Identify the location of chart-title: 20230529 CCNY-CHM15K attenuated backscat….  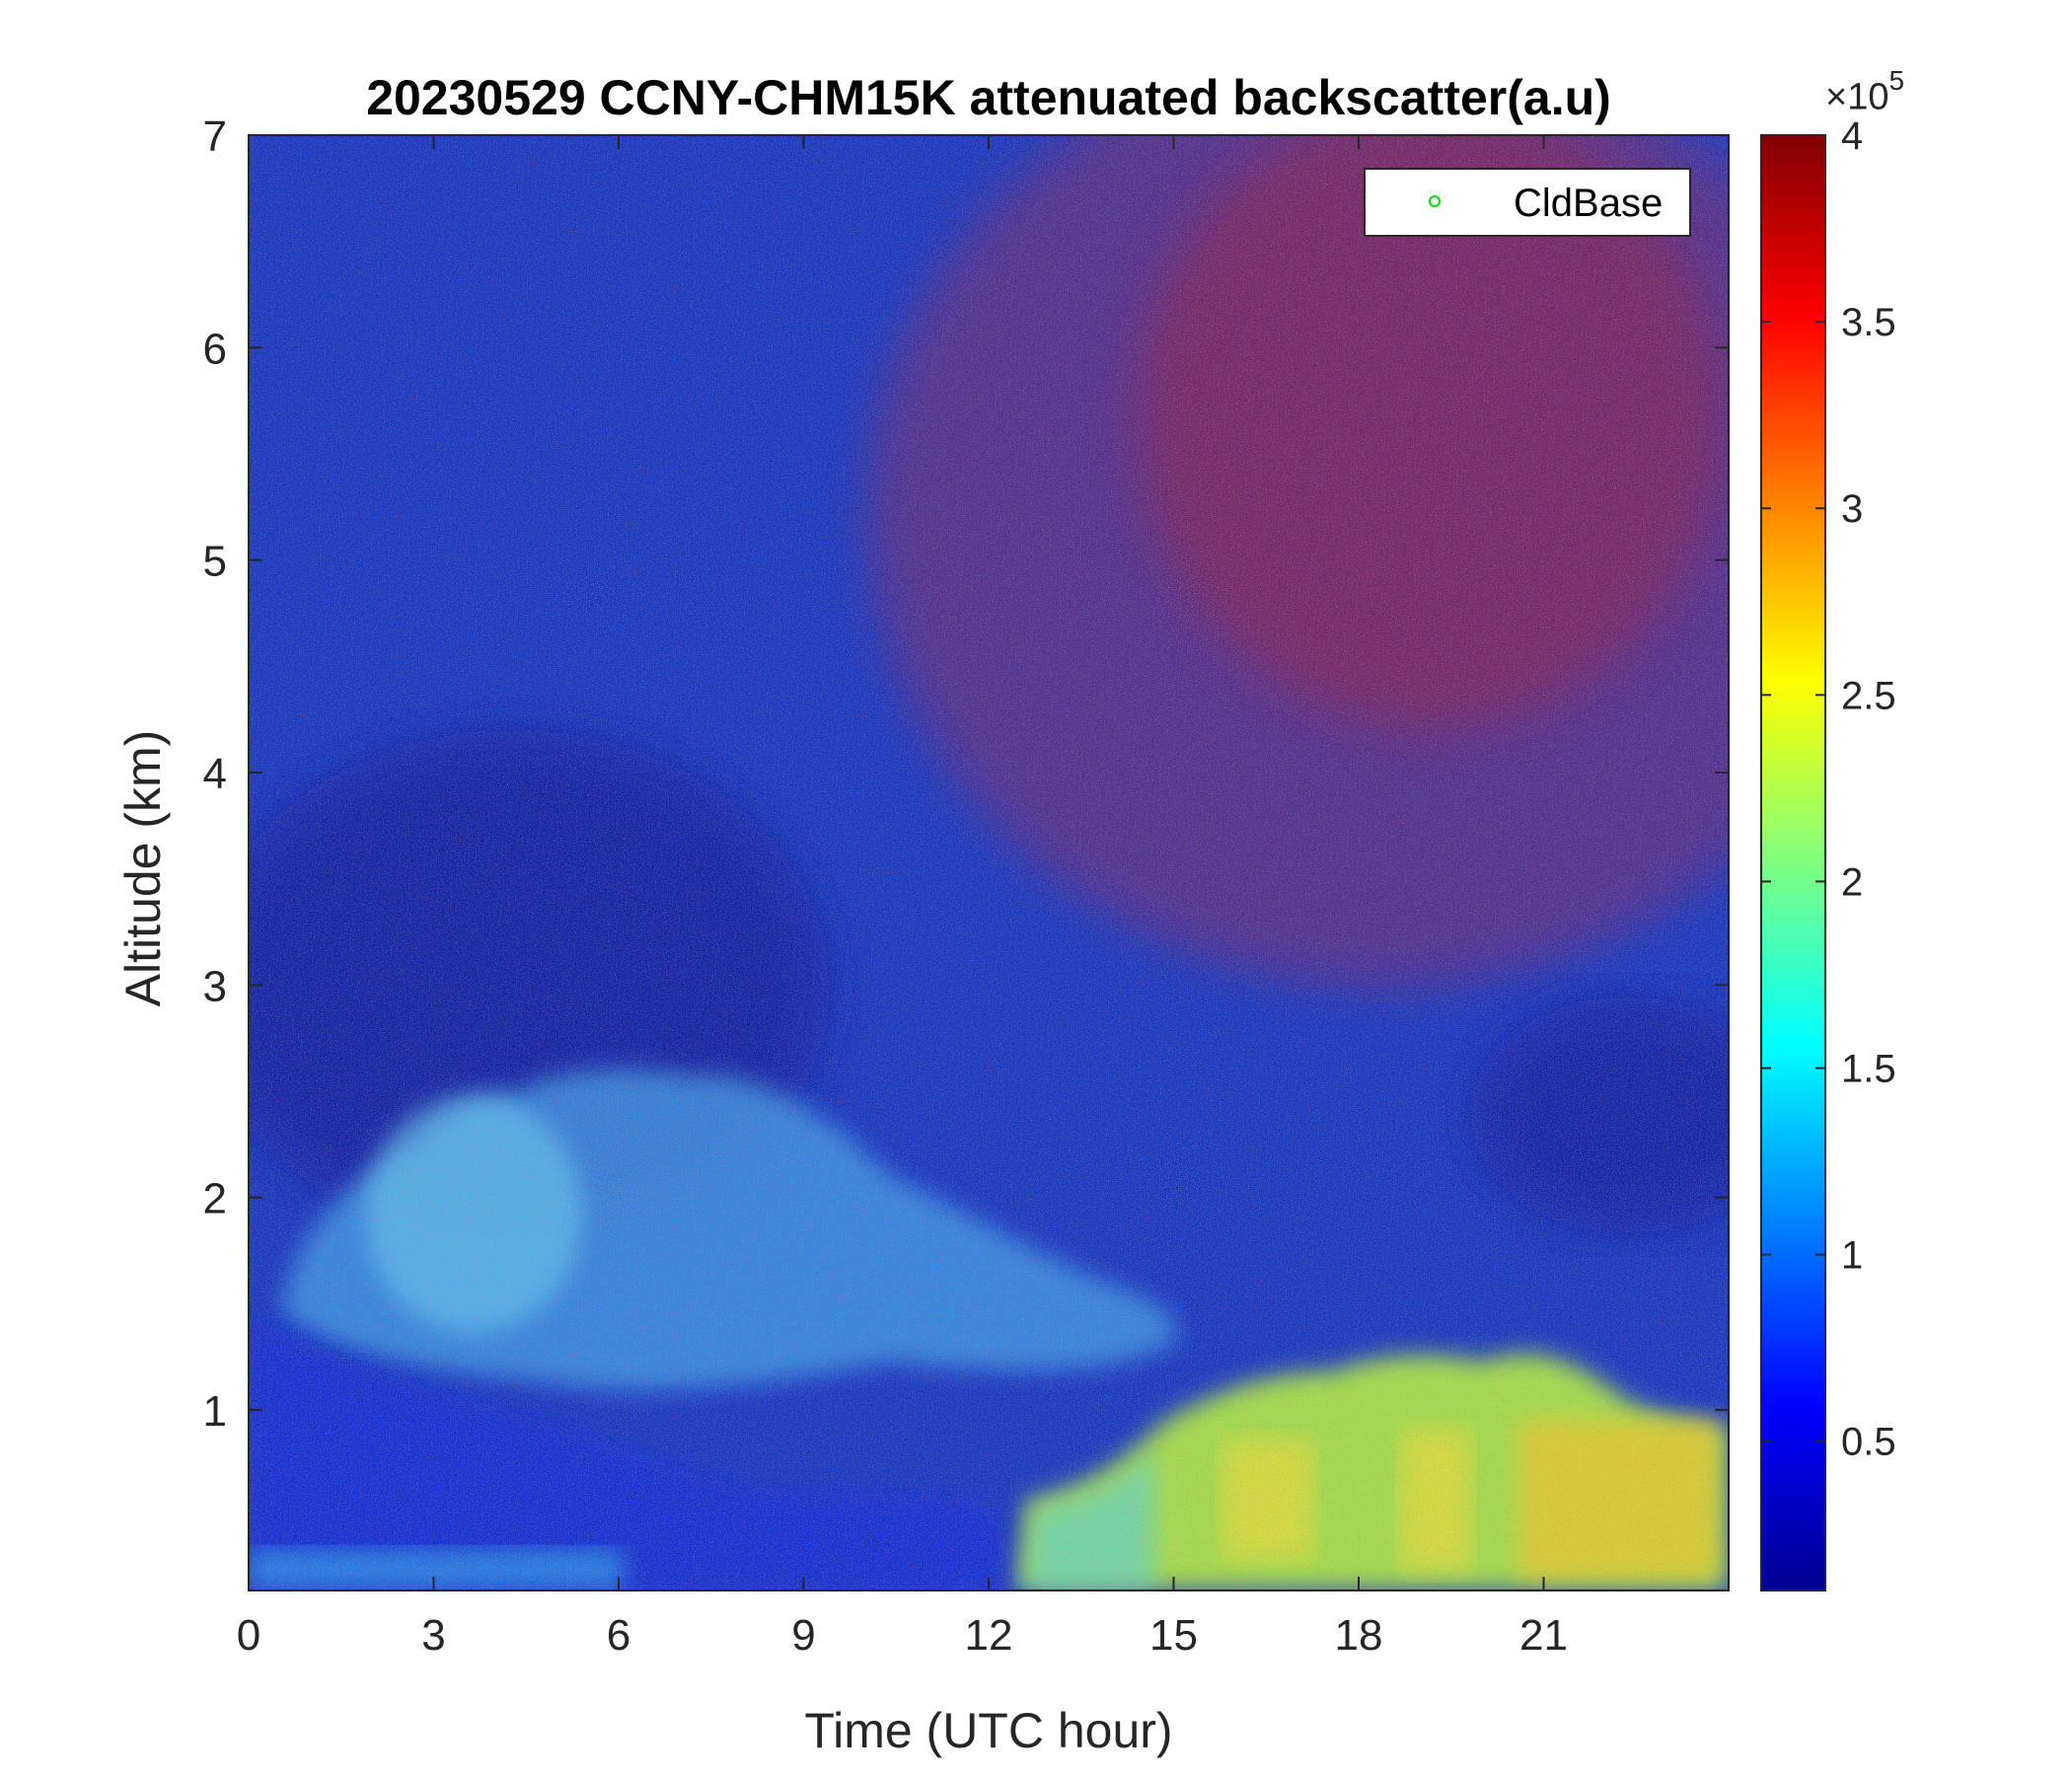
(989, 98).